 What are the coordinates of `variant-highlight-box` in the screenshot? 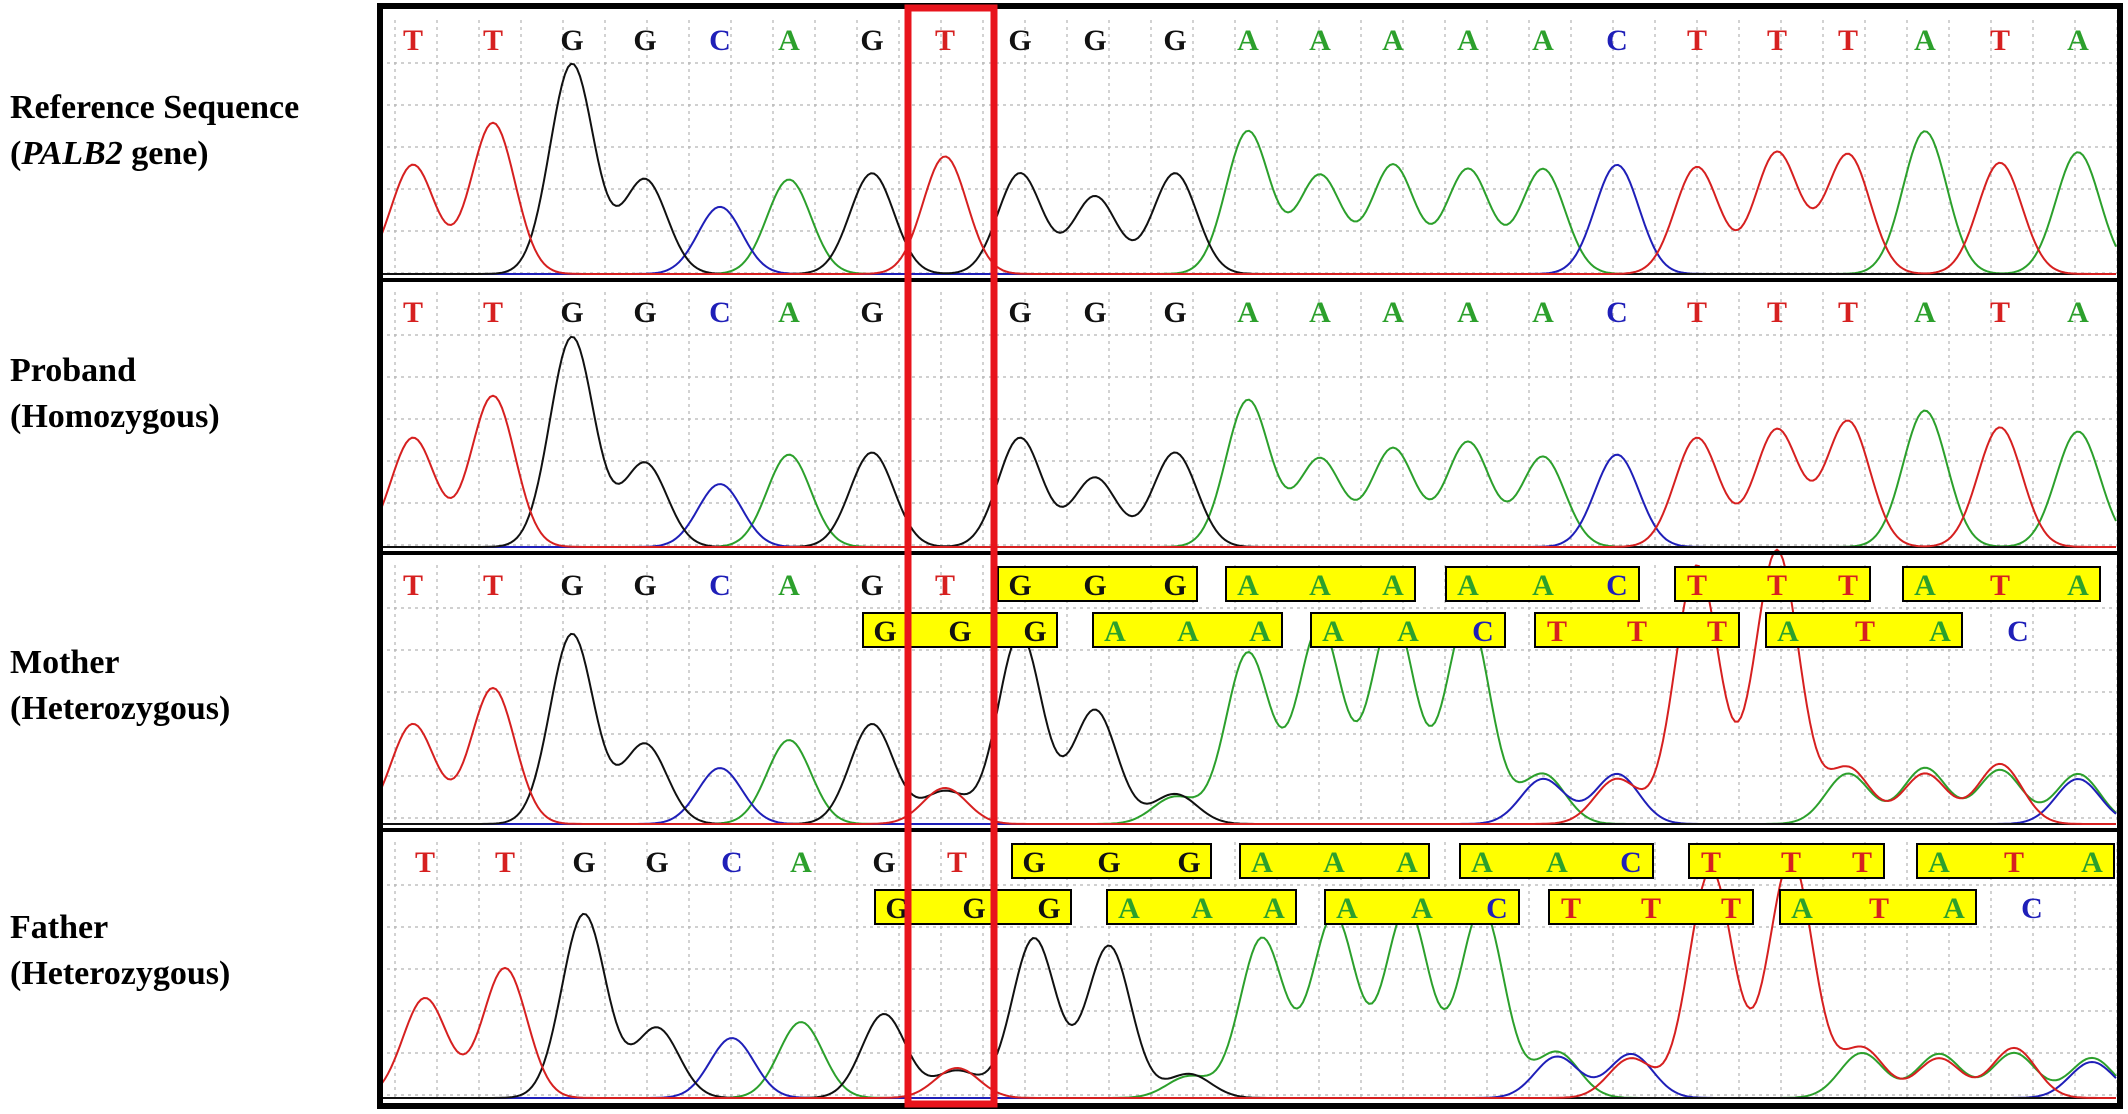 It's located at (951, 556).